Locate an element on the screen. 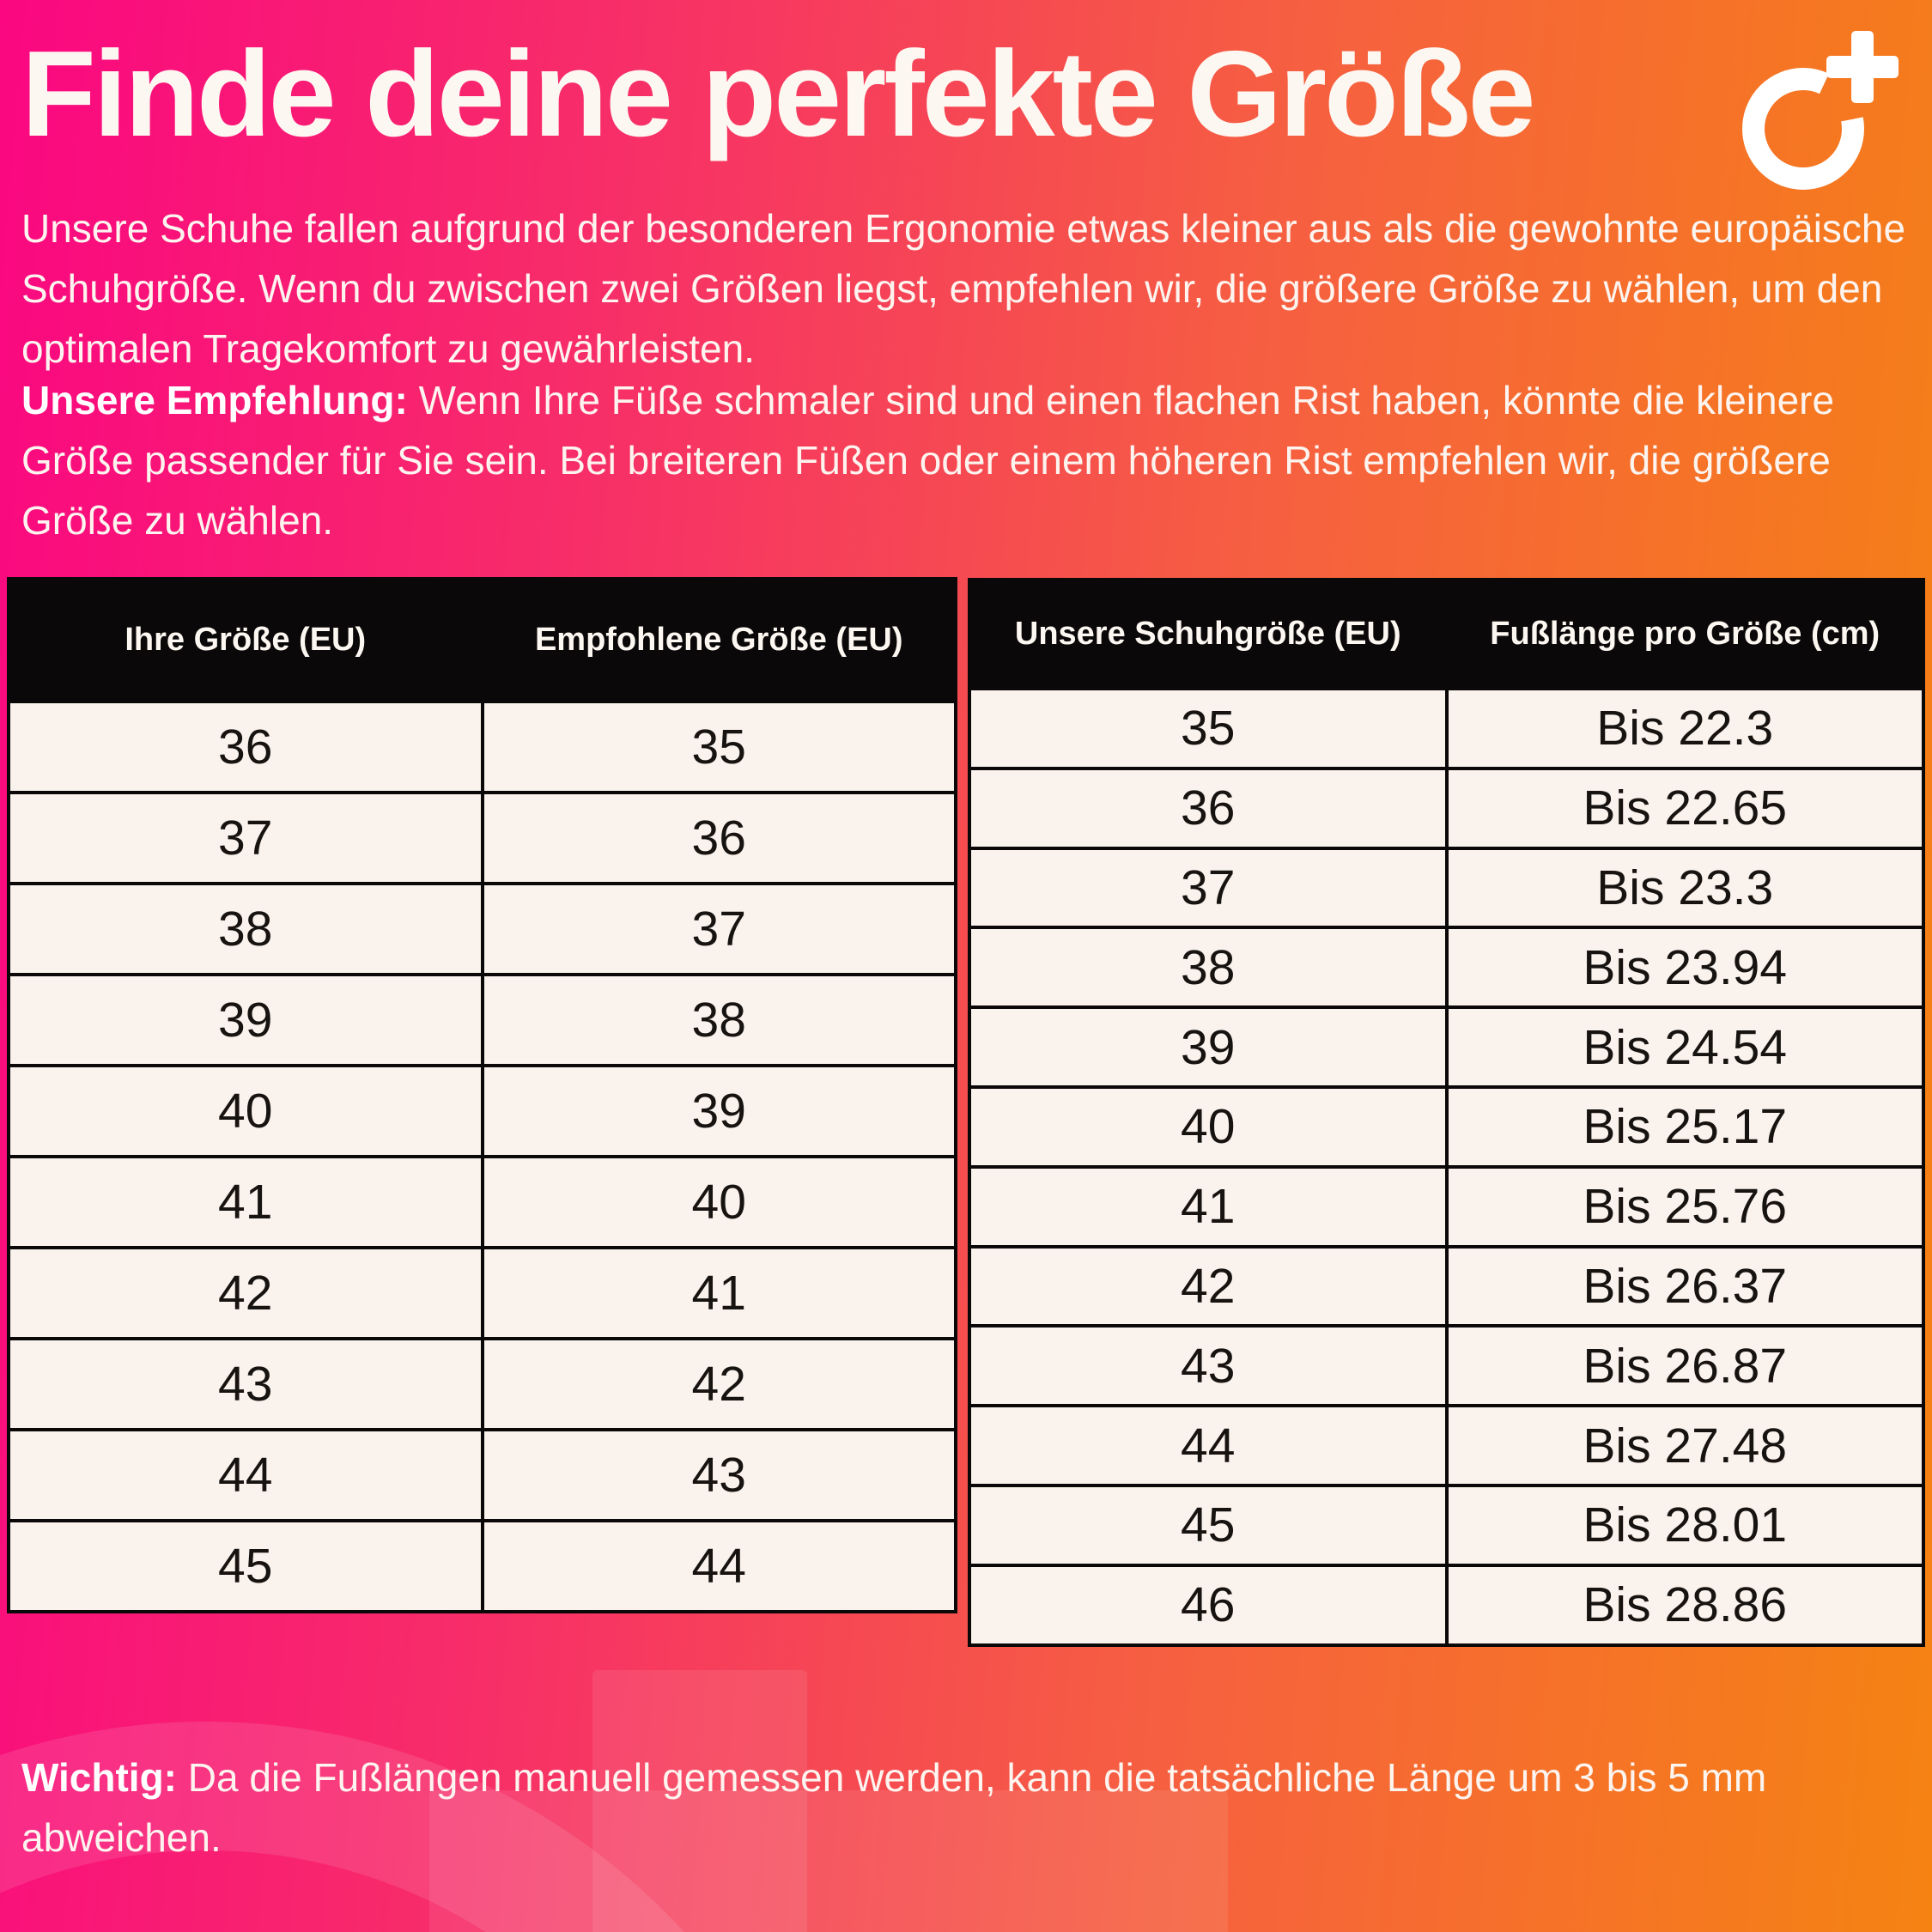  table-row: 37 Bis 23.3 is located at coordinates (1447, 888).